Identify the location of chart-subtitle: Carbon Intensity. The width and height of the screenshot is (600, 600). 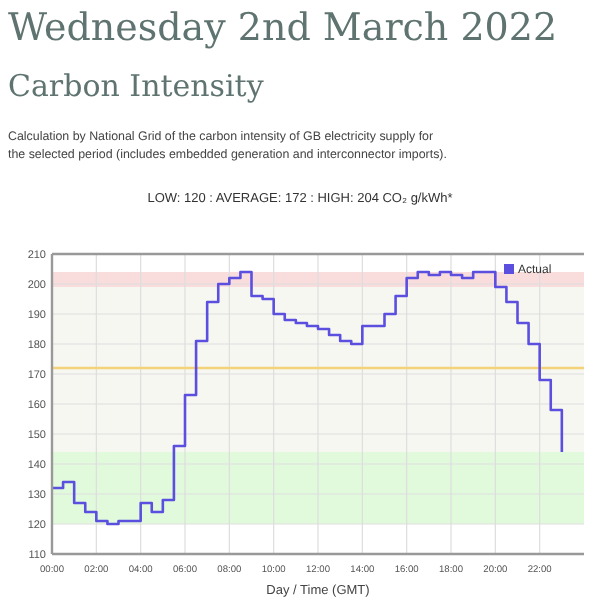
(136, 86).